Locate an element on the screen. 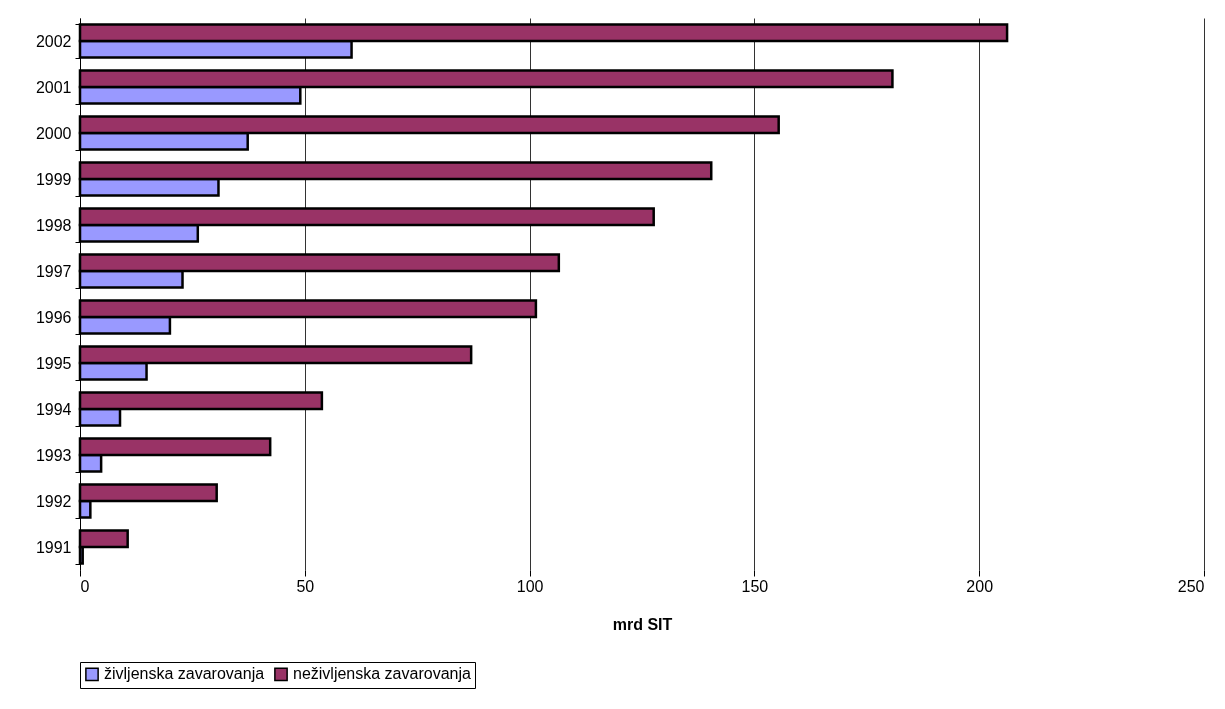  y-tick-label: 1996 is located at coordinates (53, 317).